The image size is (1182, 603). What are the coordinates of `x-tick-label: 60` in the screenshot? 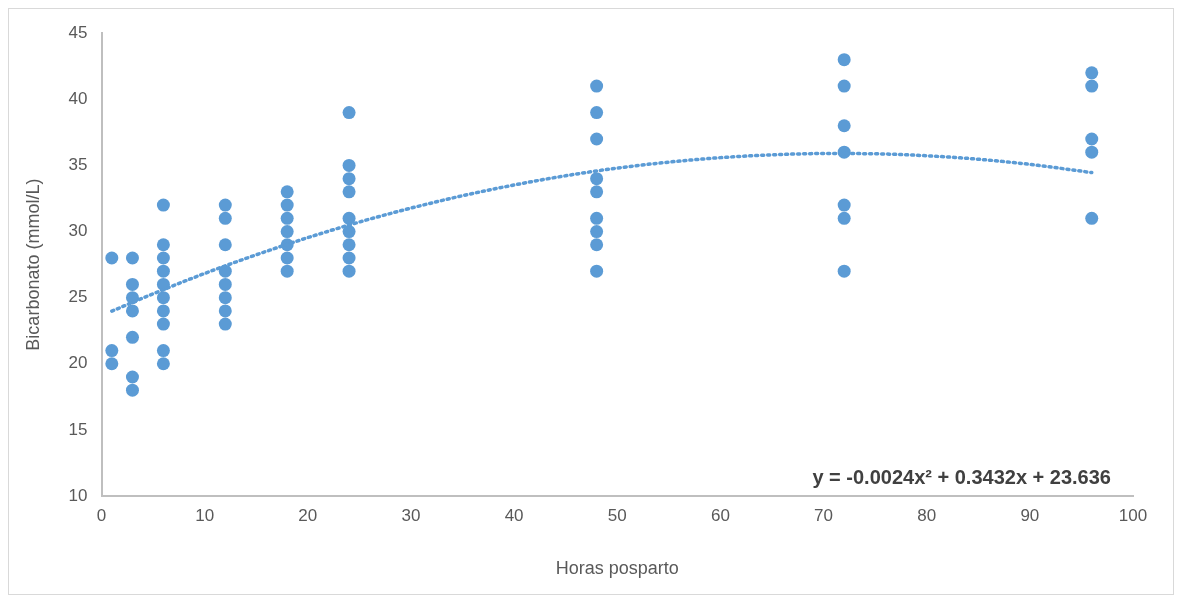 It's located at (720, 515).